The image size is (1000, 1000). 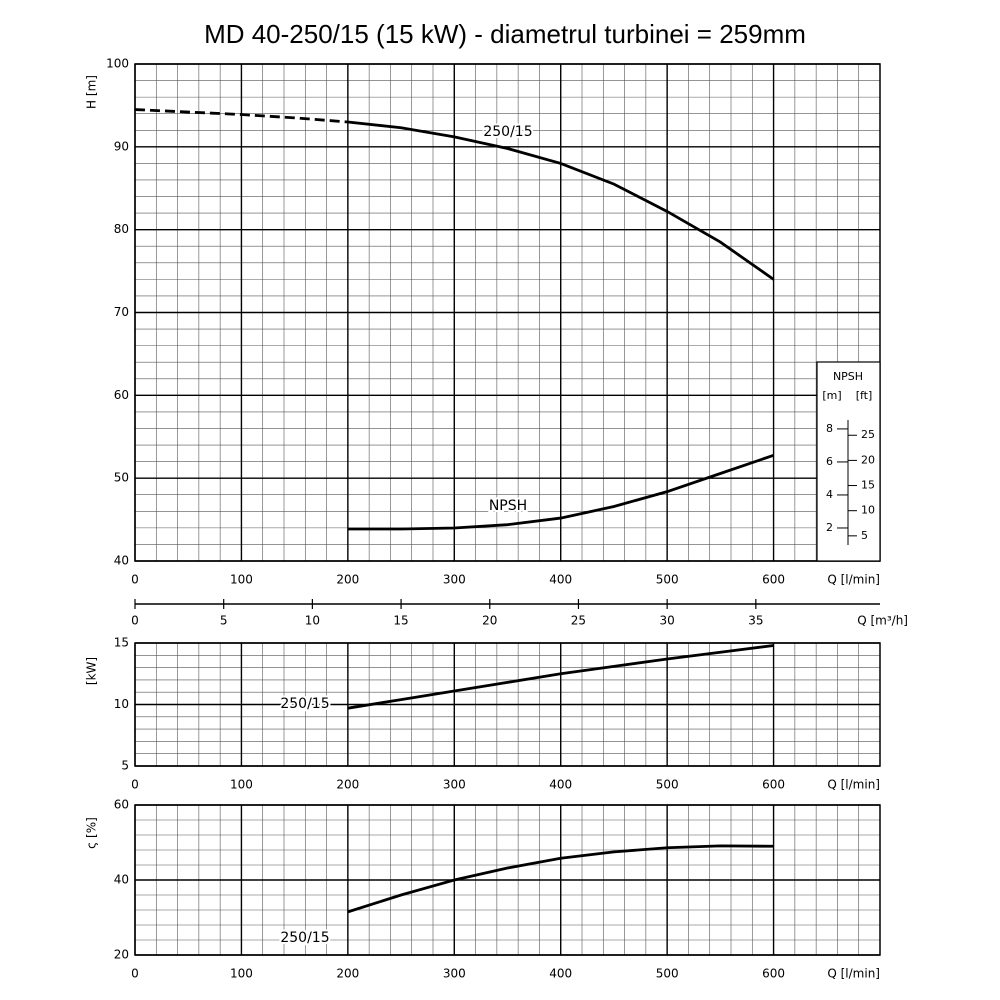 I want to click on npsh-unit: [m], so click(x=831, y=395).